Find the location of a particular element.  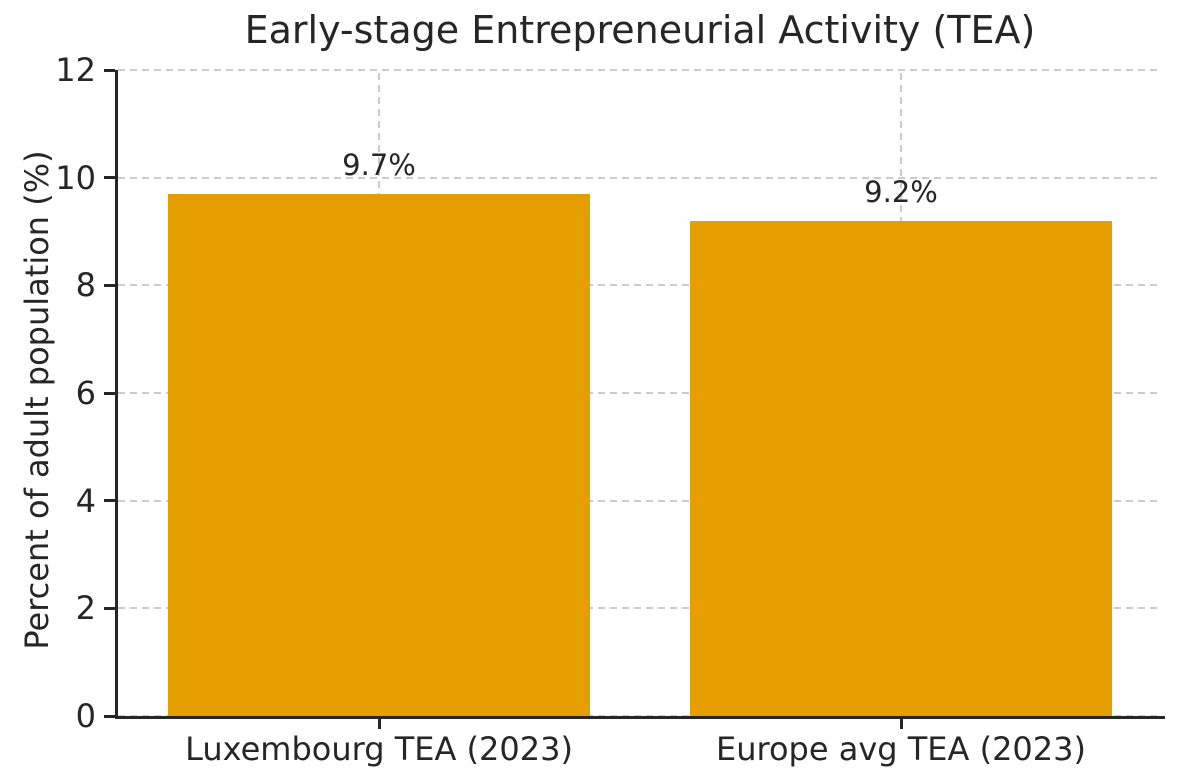

y-tick-label: 2 is located at coordinates (85, 608).